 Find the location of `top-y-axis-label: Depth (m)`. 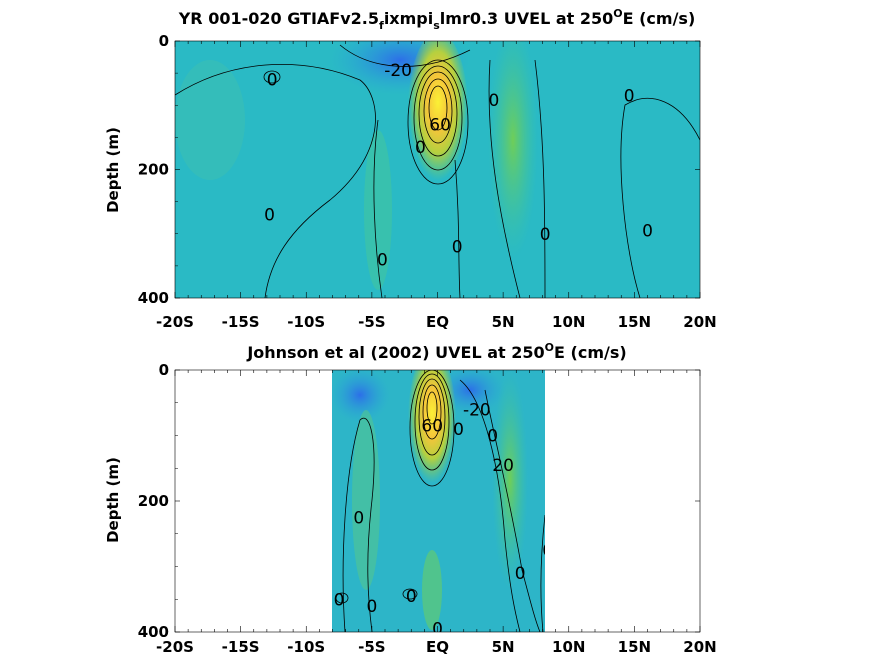

top-y-axis-label: Depth (m) is located at coordinates (113, 170).